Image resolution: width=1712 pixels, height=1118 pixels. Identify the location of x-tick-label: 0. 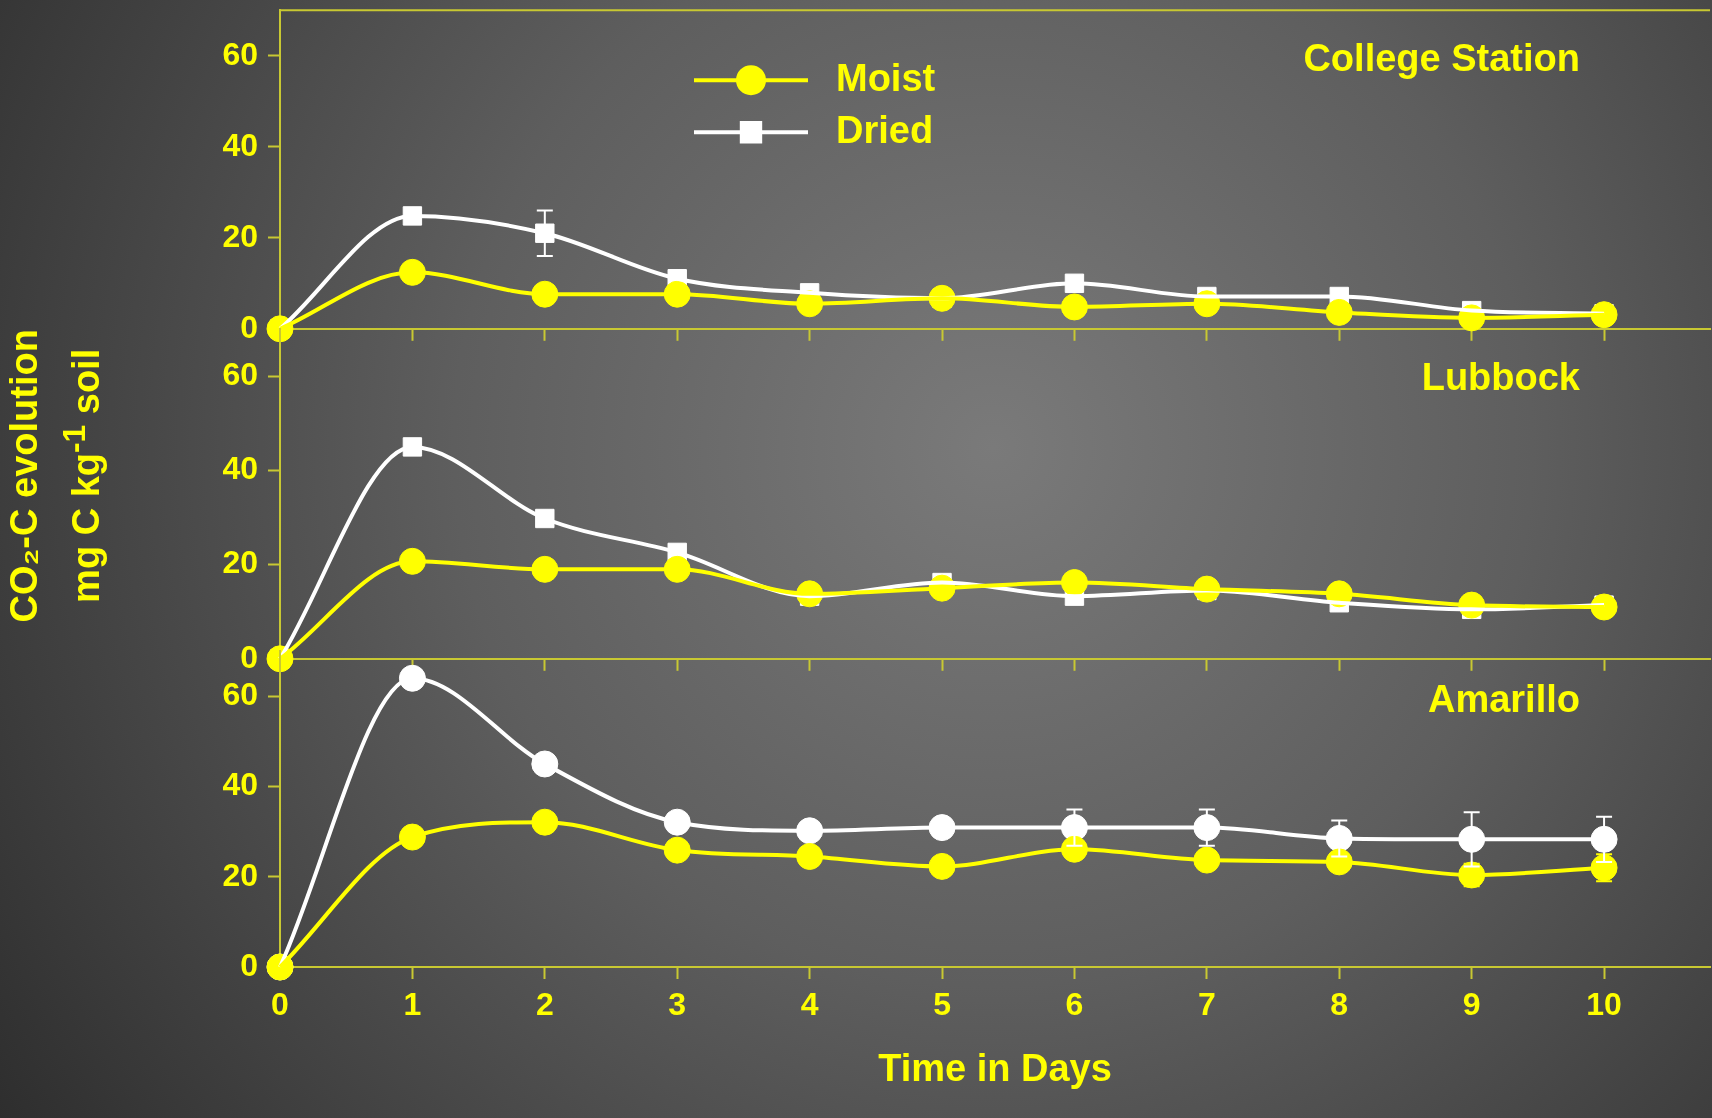
(280, 1004).